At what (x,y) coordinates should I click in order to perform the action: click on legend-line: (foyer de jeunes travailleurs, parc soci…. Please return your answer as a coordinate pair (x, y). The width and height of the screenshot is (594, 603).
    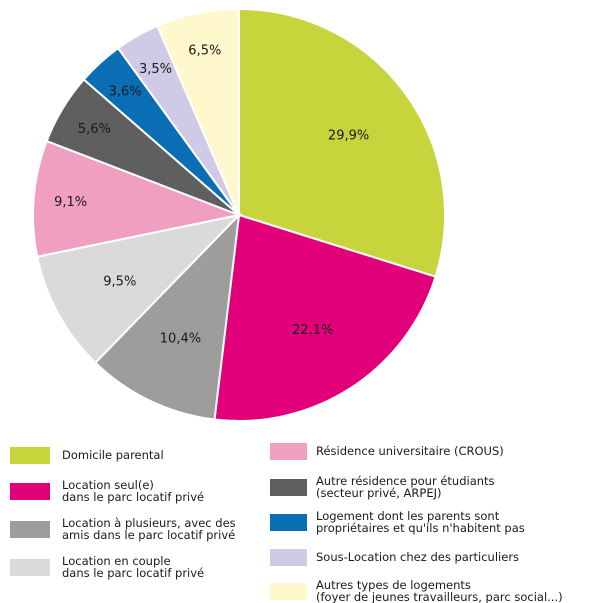
    Looking at the image, I should click on (439, 596).